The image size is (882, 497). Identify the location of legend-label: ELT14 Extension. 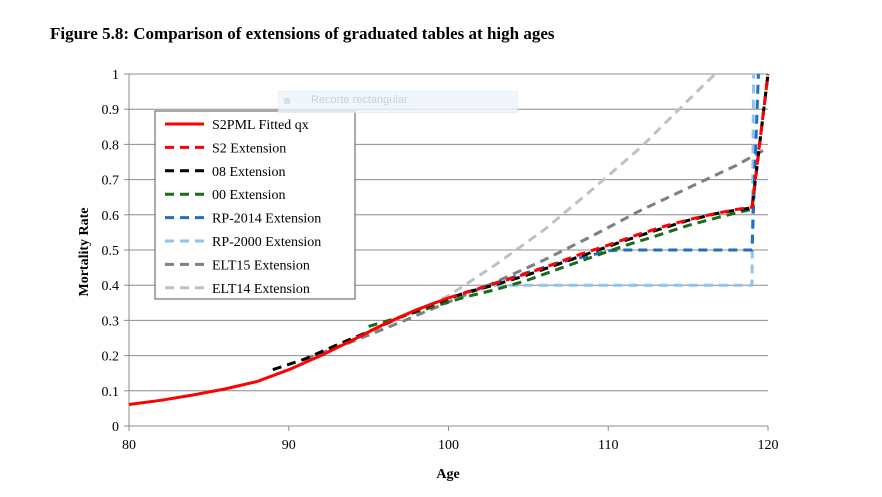
(261, 289).